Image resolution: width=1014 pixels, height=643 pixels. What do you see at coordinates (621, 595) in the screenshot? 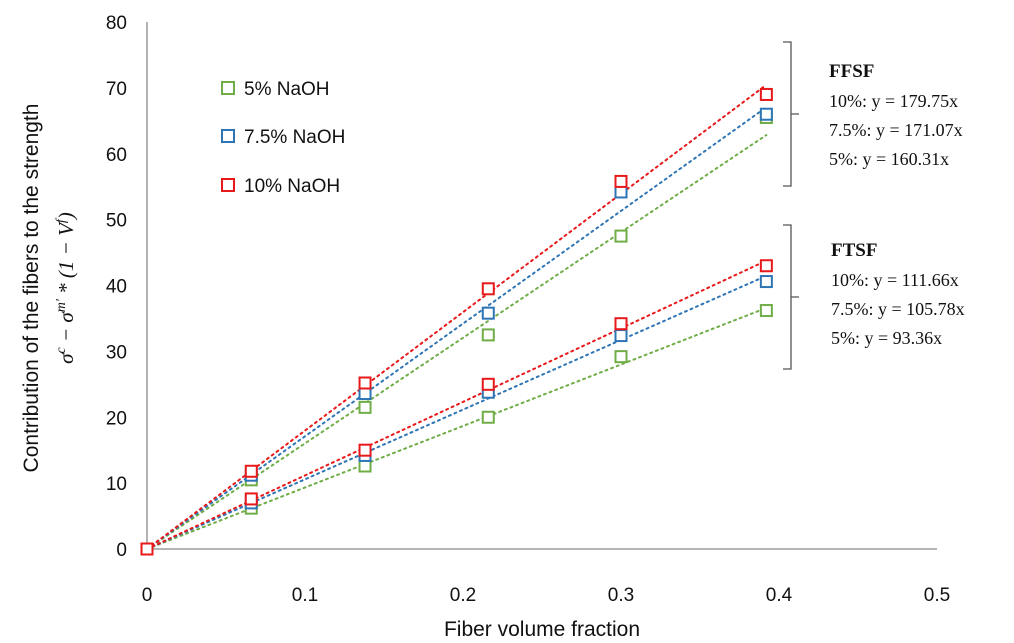
I see `x-tick-label: 0.3` at bounding box center [621, 595].